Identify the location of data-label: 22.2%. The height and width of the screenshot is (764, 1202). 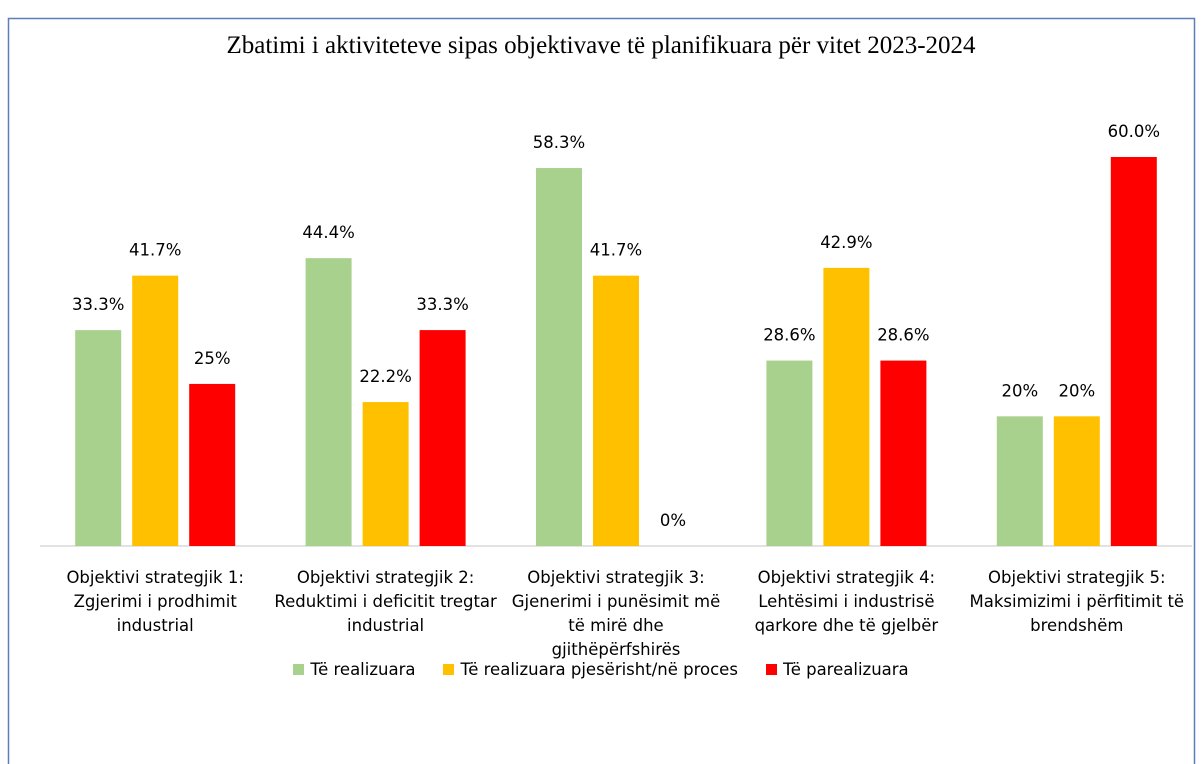
(385, 376).